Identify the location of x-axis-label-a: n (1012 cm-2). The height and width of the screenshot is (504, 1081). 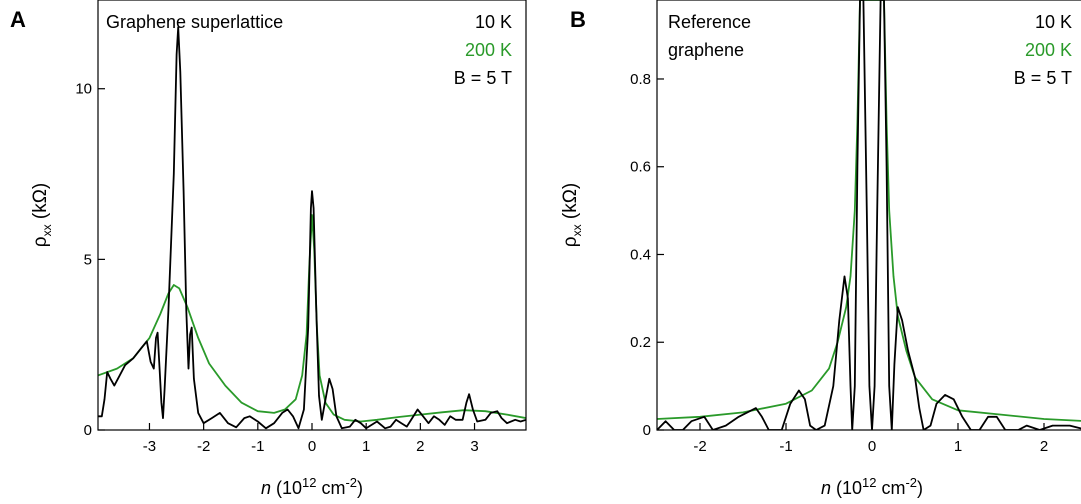
(312, 486).